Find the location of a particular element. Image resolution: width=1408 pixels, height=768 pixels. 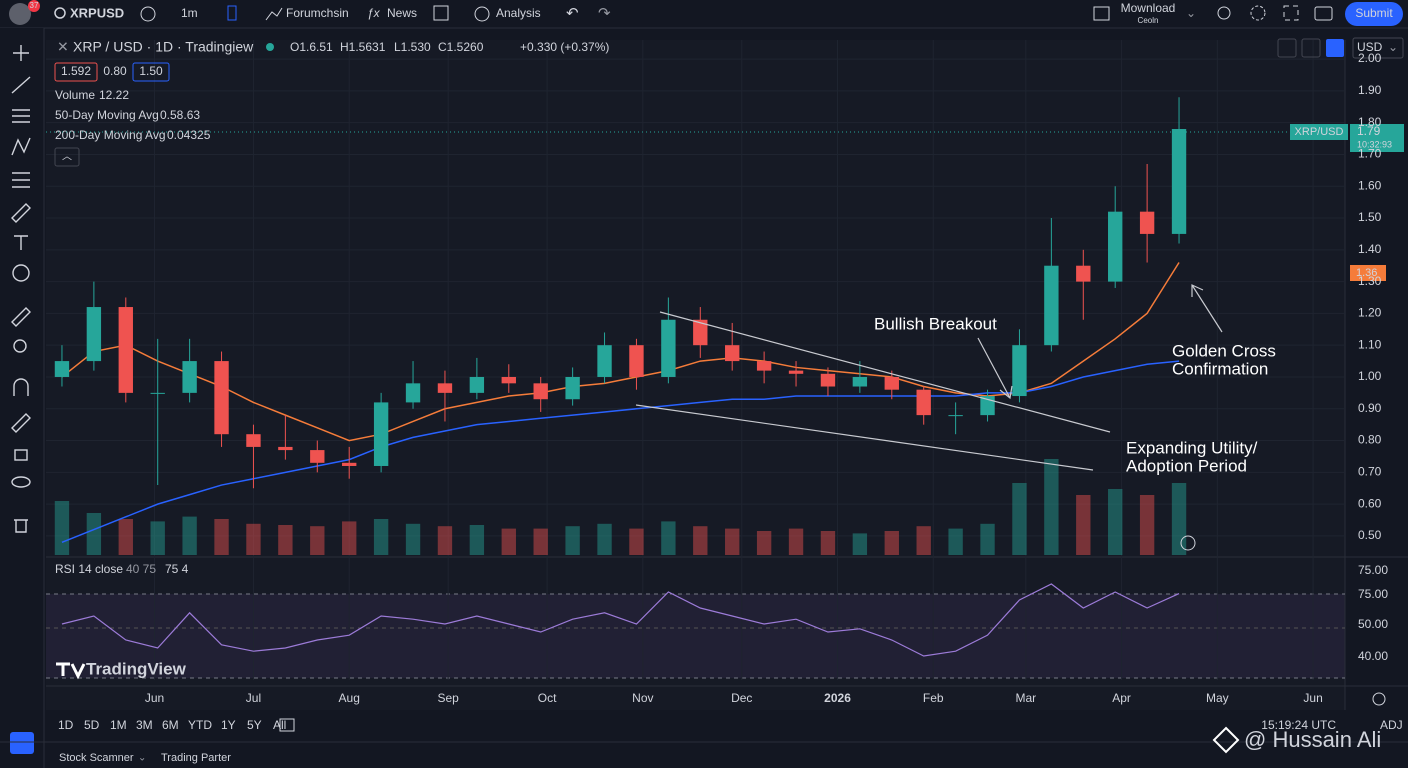

range-button: YTD is located at coordinates (200, 725).